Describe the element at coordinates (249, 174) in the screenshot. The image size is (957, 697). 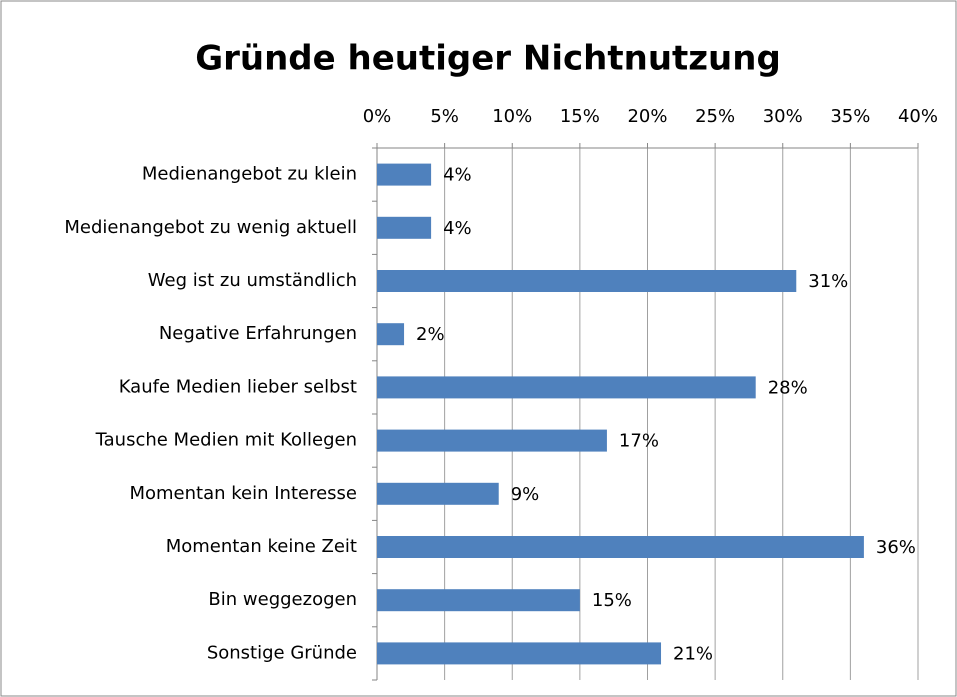
I see `y-tick-label: Medienangebot zu klein` at that location.